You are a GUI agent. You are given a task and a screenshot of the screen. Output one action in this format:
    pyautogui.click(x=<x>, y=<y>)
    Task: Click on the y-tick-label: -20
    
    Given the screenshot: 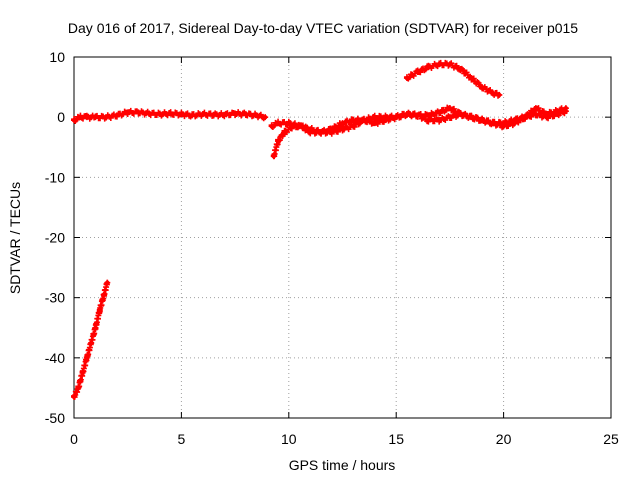 What is the action you would take?
    pyautogui.click(x=55, y=238)
    